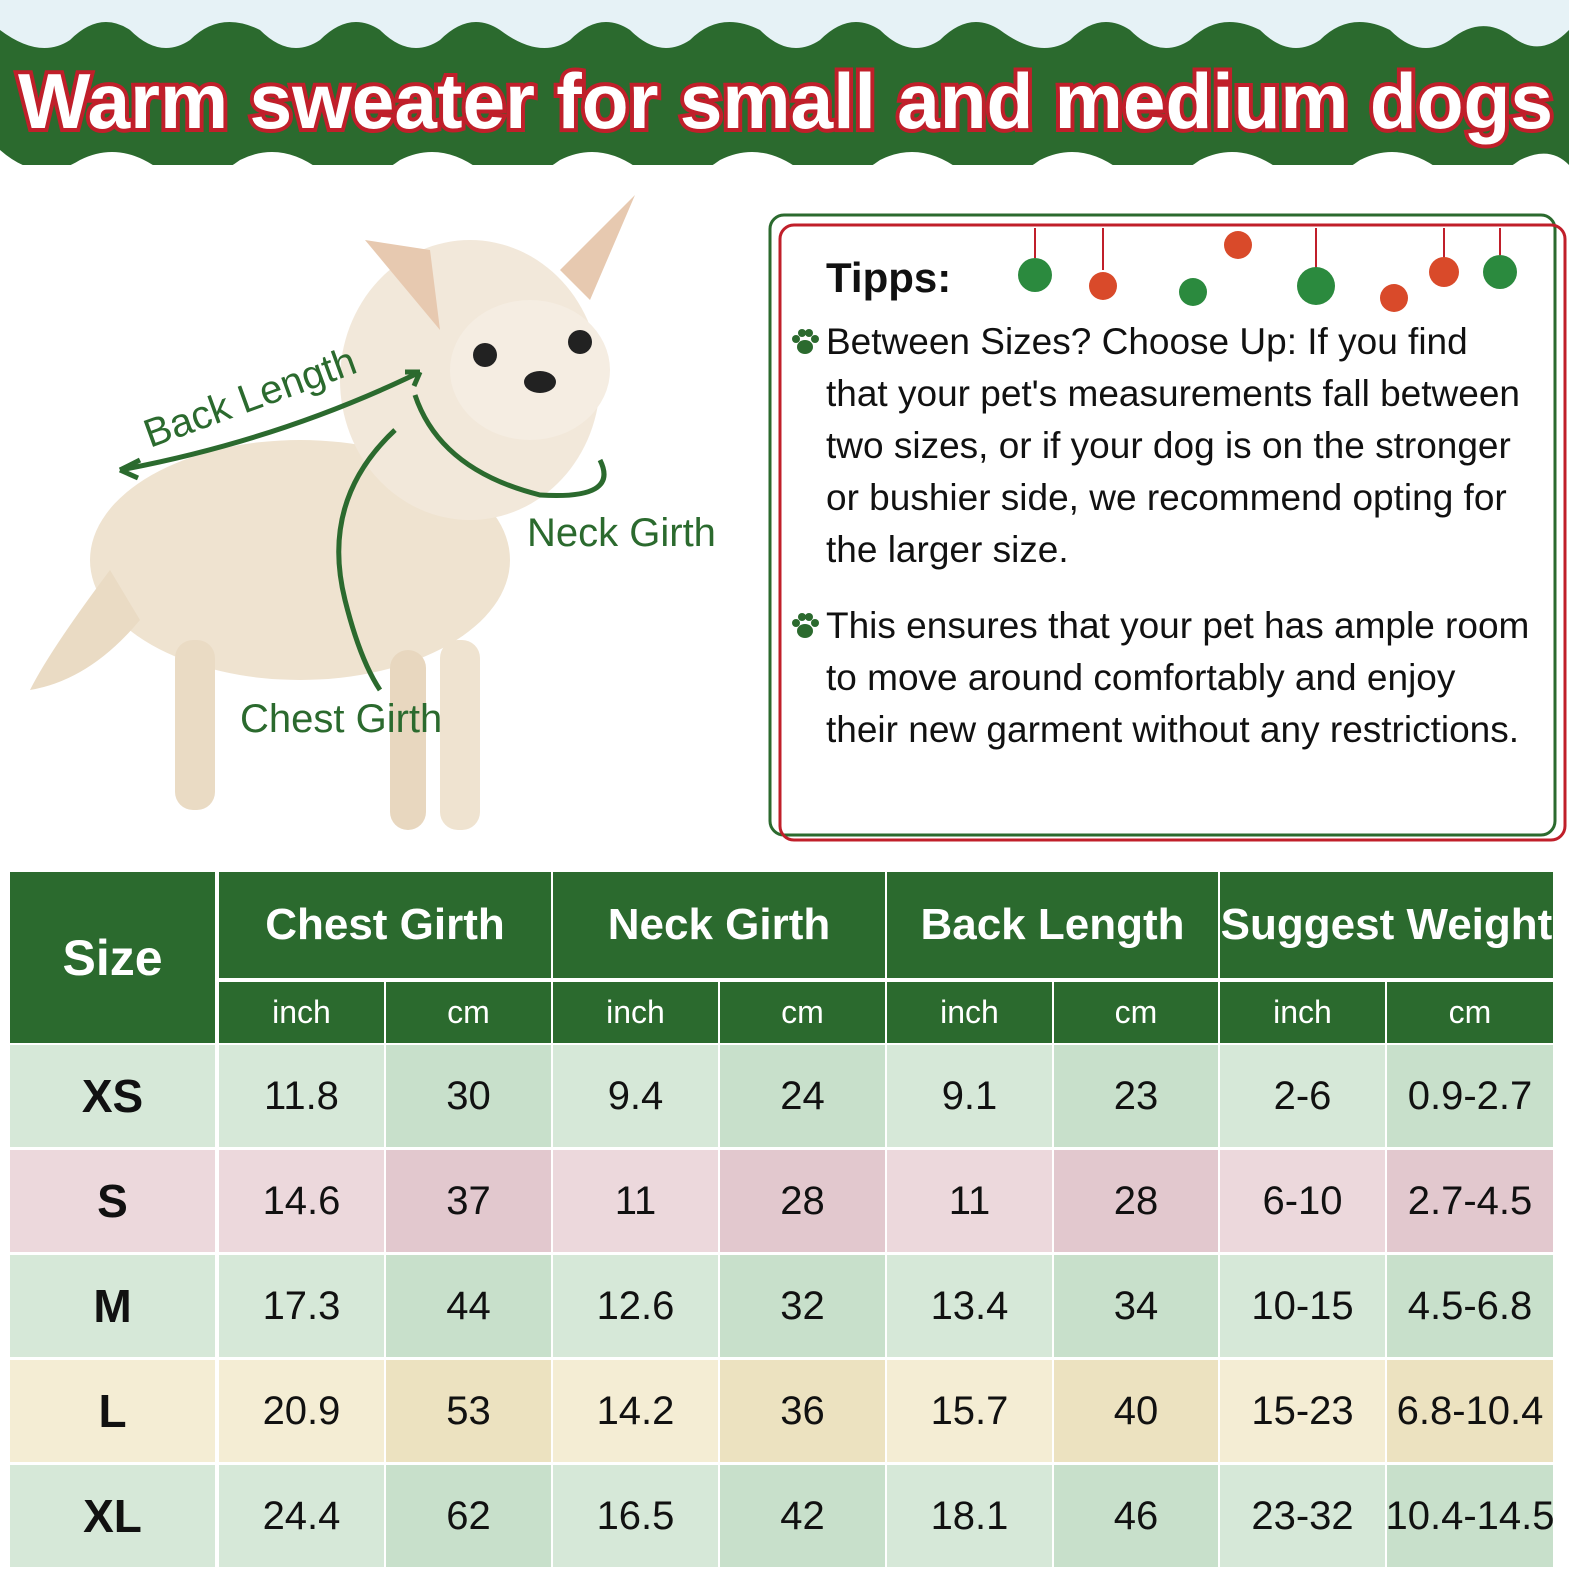 Image resolution: width=1569 pixels, height=1569 pixels. What do you see at coordinates (1052, 925) in the screenshot?
I see `header-group: Back Length` at bounding box center [1052, 925].